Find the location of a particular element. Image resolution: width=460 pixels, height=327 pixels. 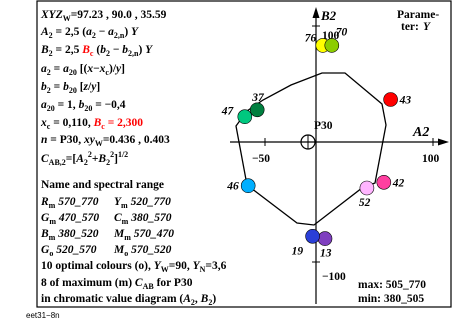

info-line-n: n = P30, xyW=0.436 , 0.403 is located at coordinates (105, 141).